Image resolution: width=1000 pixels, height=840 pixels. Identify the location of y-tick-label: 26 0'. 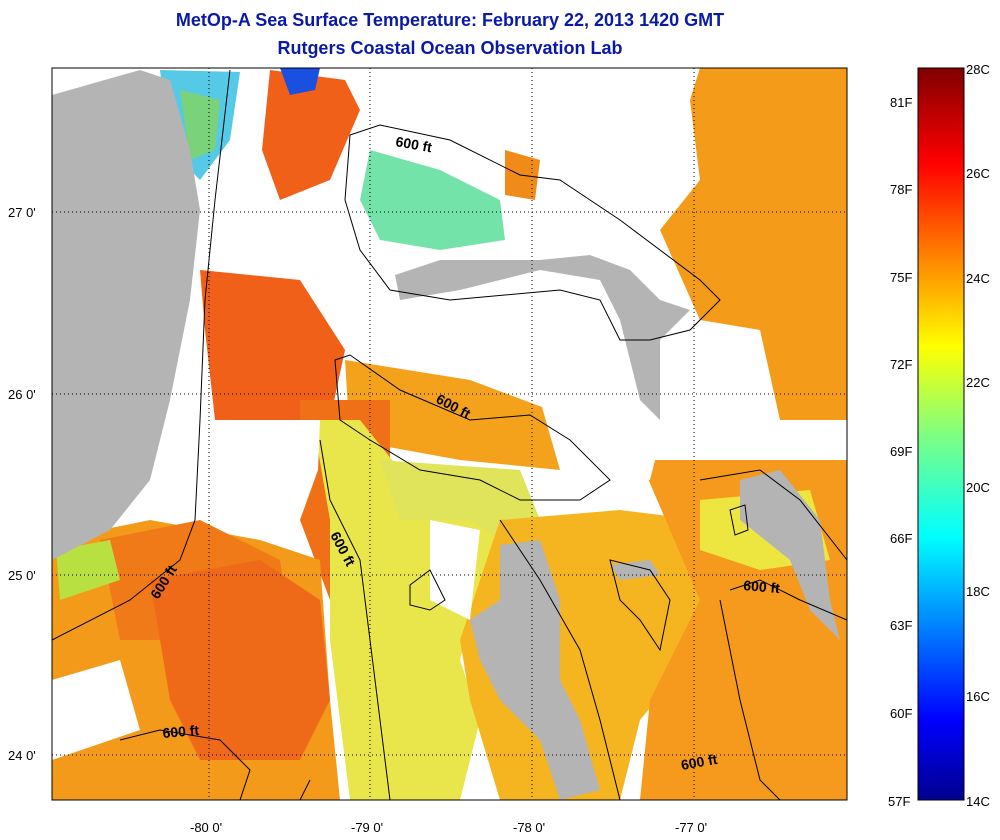
(22, 394).